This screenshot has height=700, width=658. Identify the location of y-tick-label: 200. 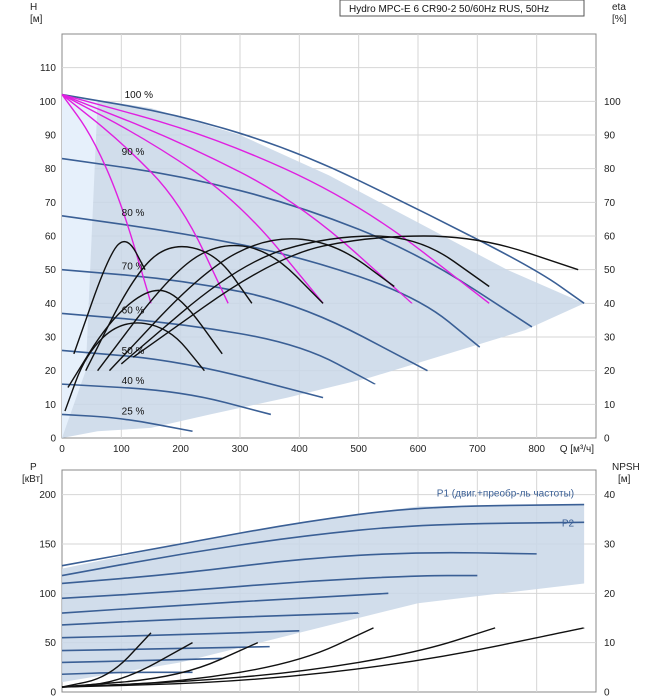
(47, 495).